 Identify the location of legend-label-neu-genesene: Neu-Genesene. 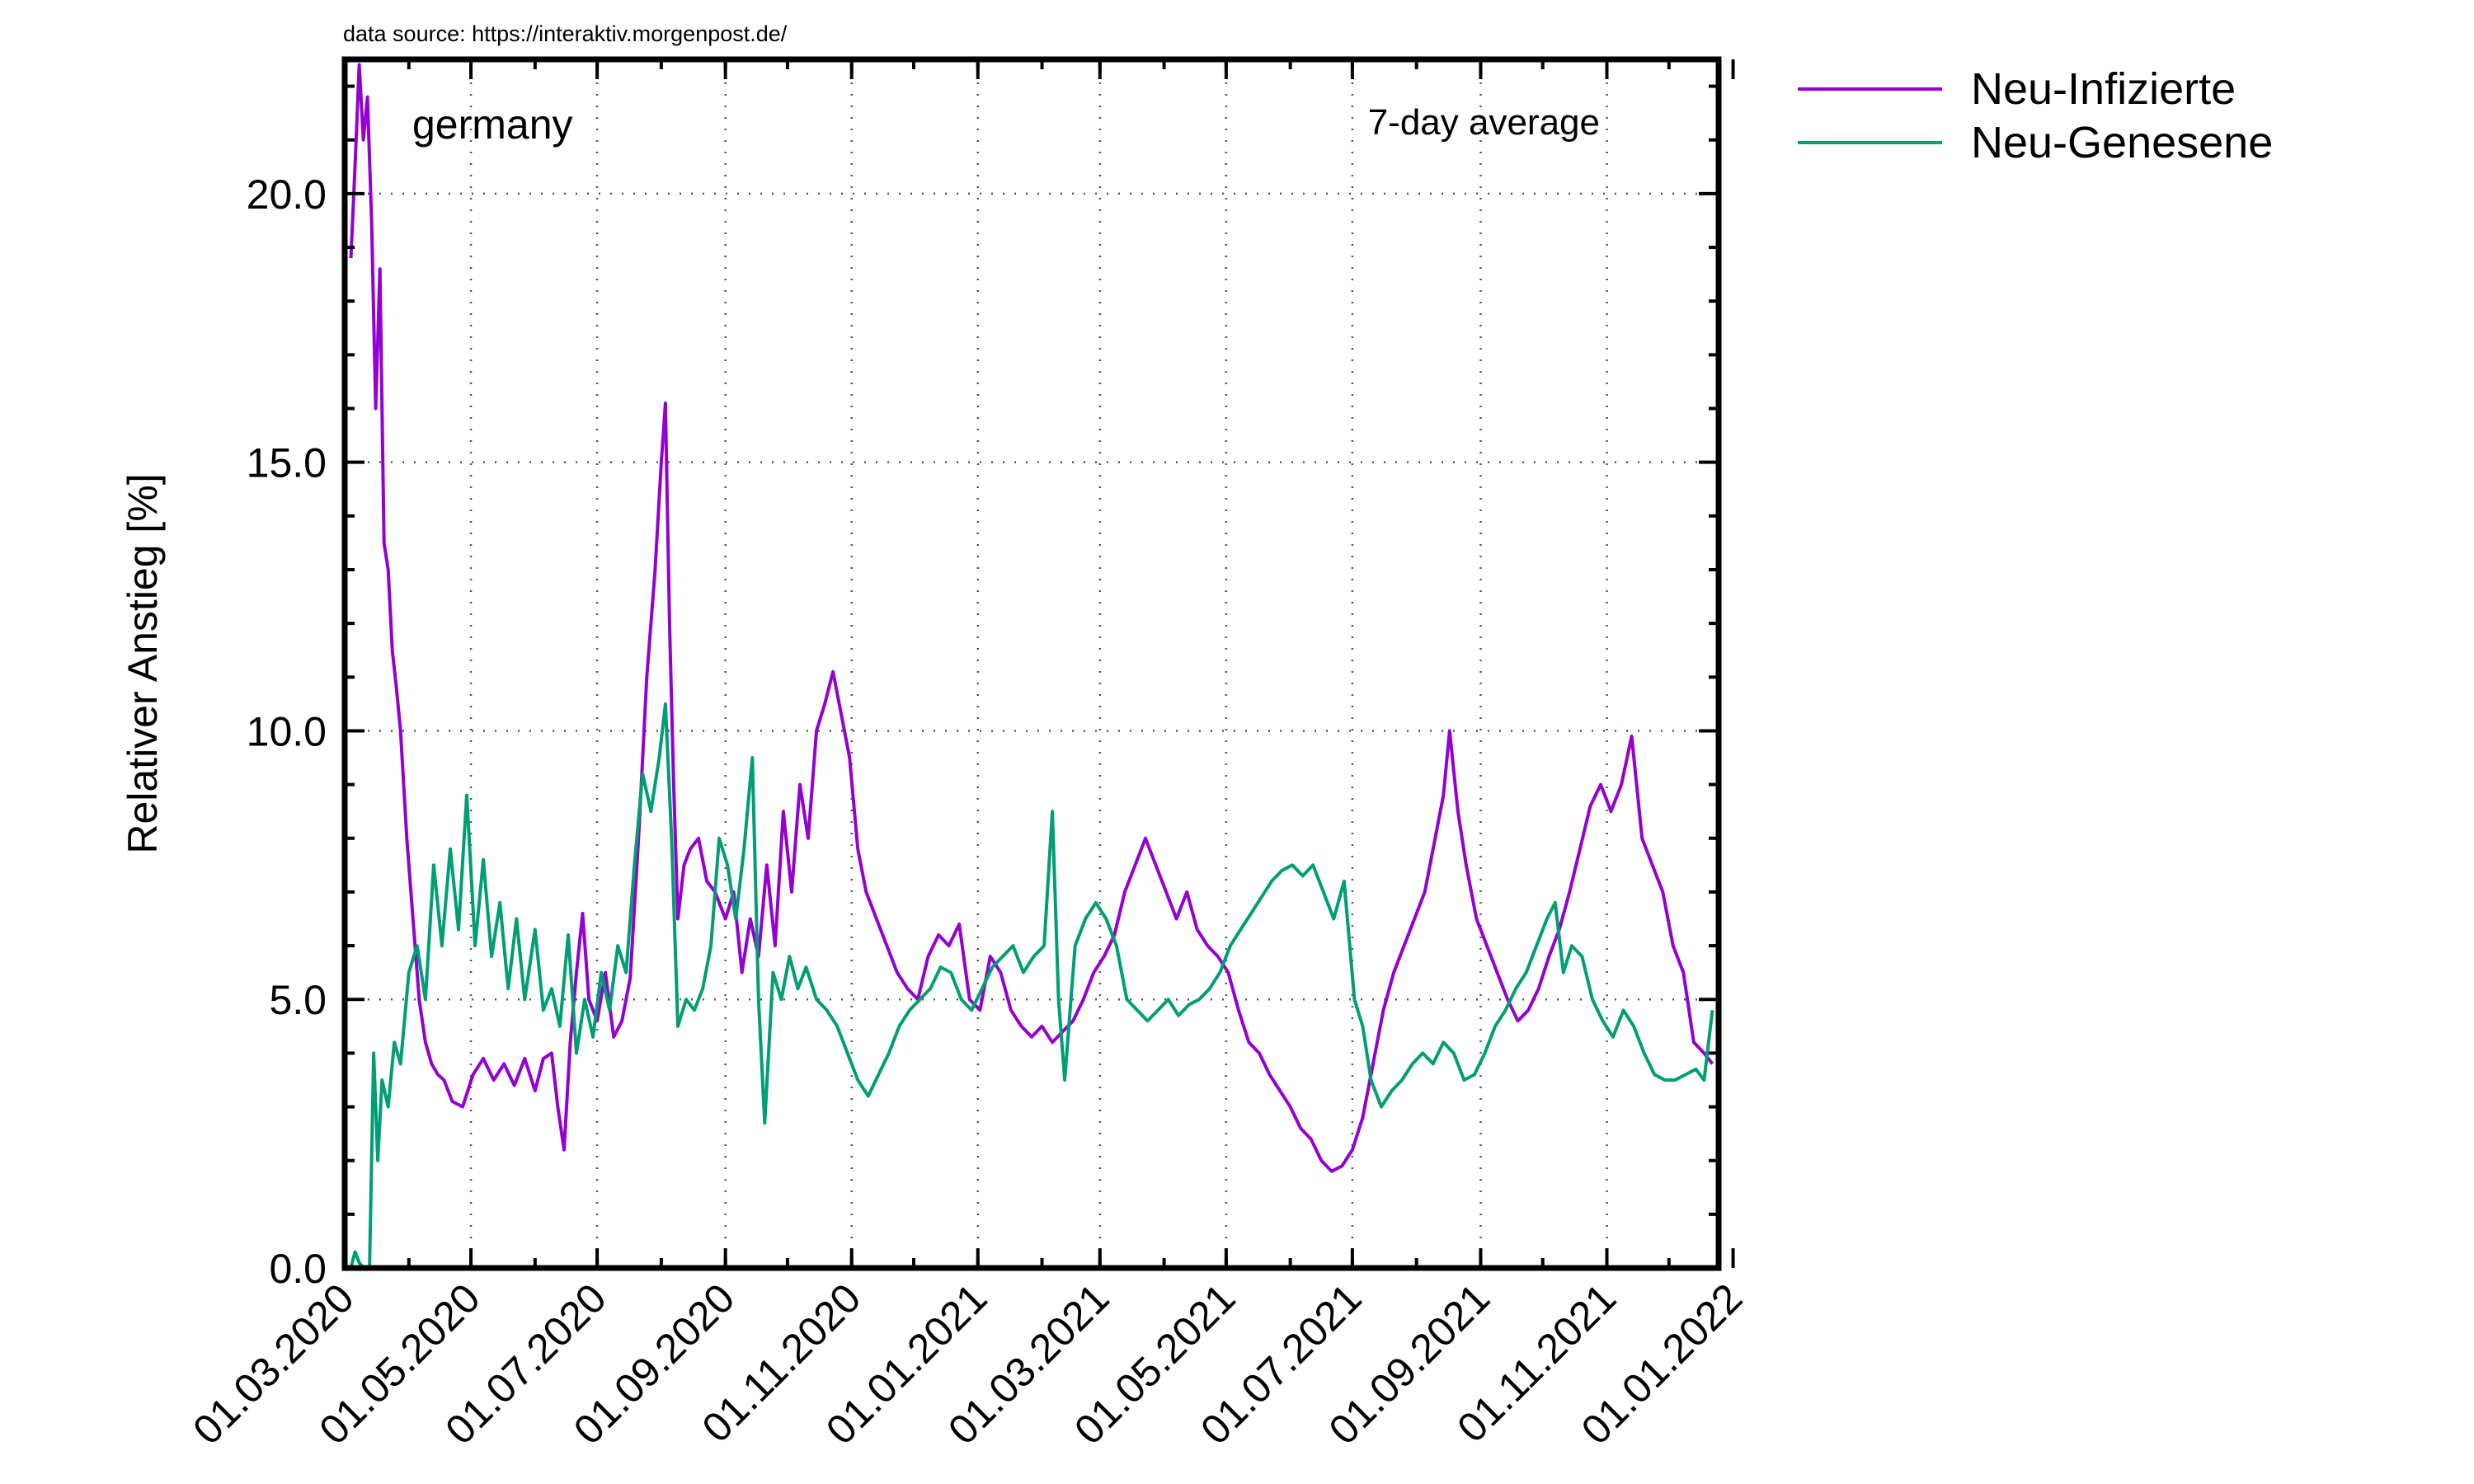
(2122, 142).